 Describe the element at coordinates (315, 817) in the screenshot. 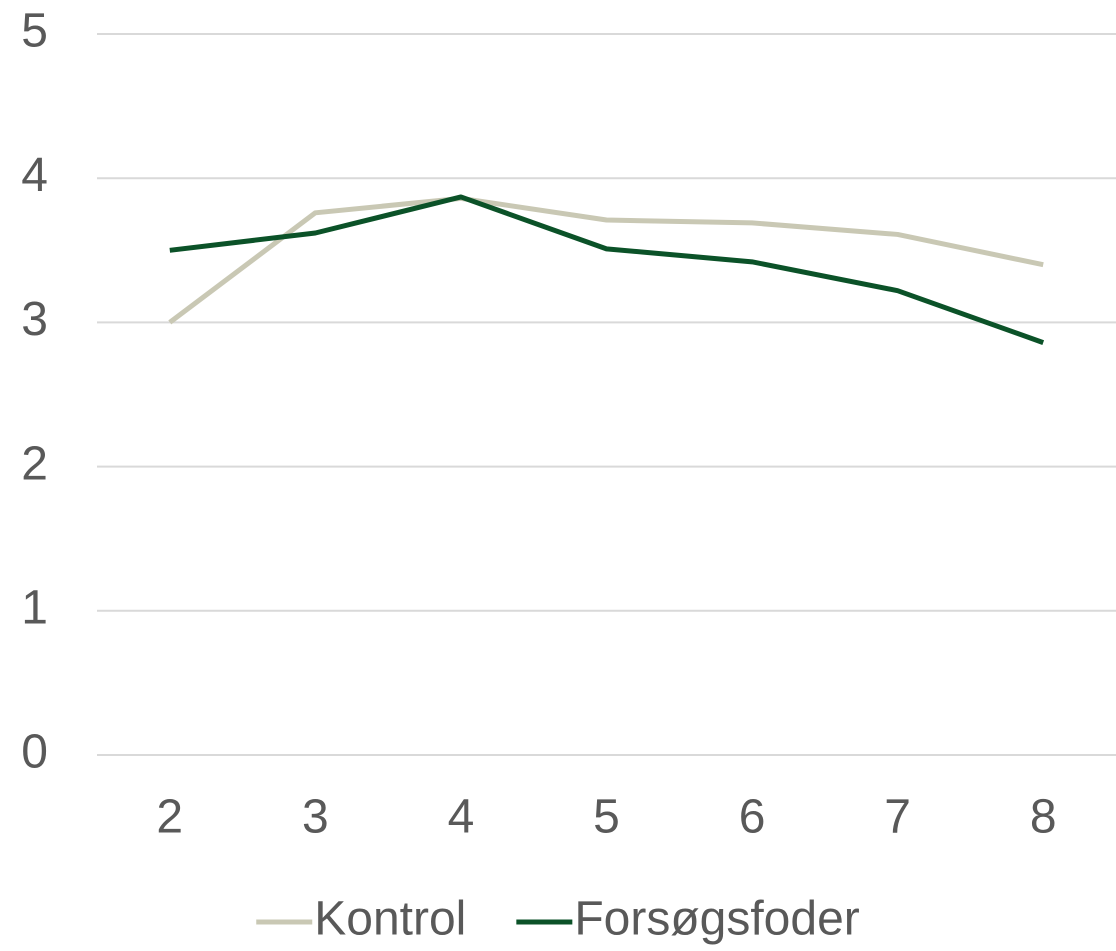

I see `x-tick-label: 3` at that location.